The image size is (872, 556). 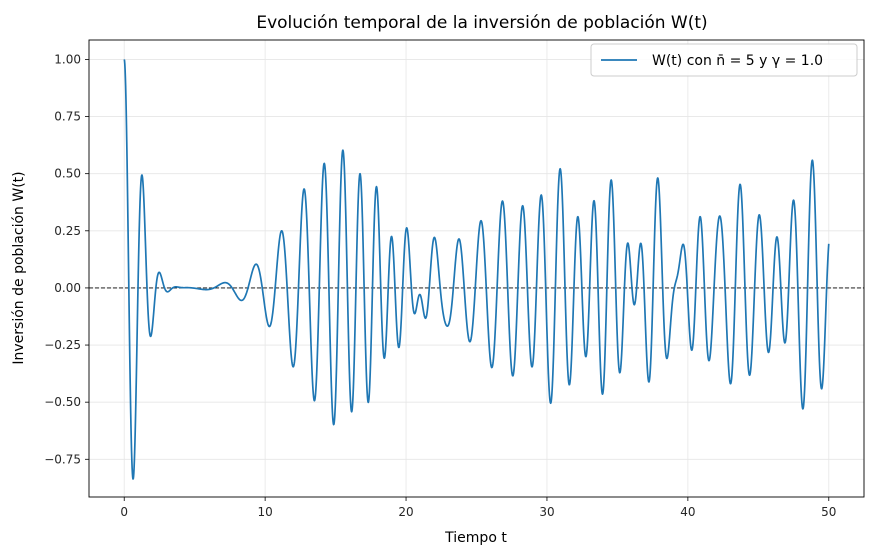 I want to click on y-tick-label: 0.75, so click(x=67, y=117).